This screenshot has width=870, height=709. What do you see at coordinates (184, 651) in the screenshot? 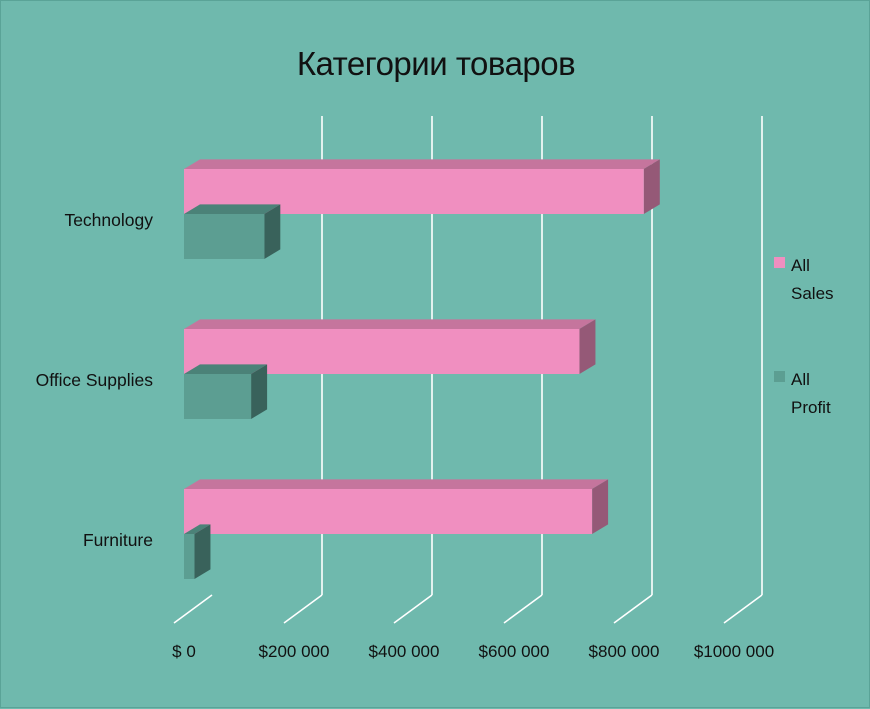
I see `x-tick-label: $ 0` at bounding box center [184, 651].